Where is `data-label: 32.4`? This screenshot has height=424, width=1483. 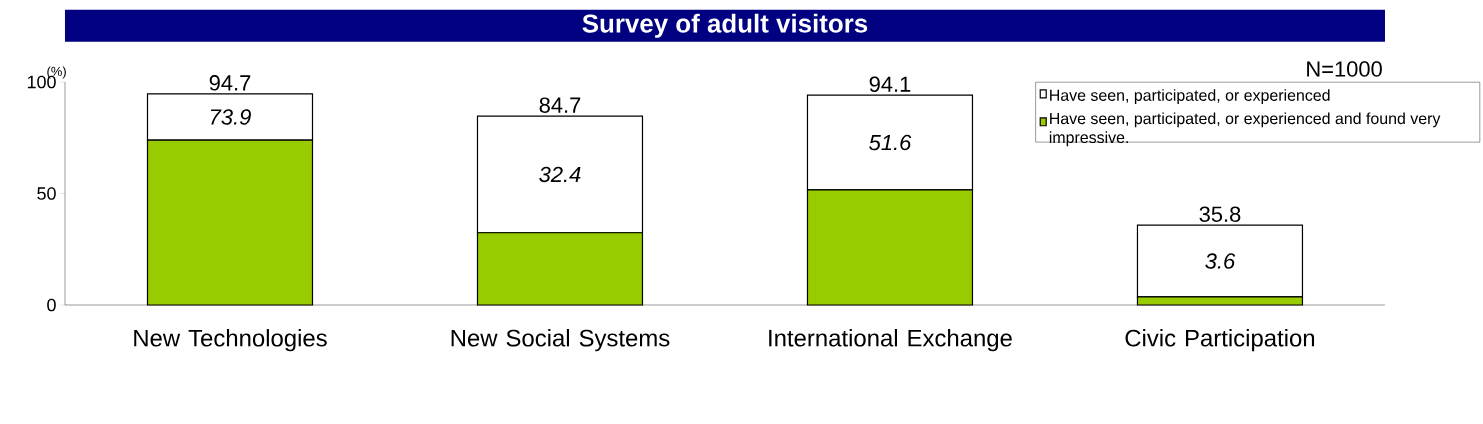
data-label: 32.4 is located at coordinates (560, 174).